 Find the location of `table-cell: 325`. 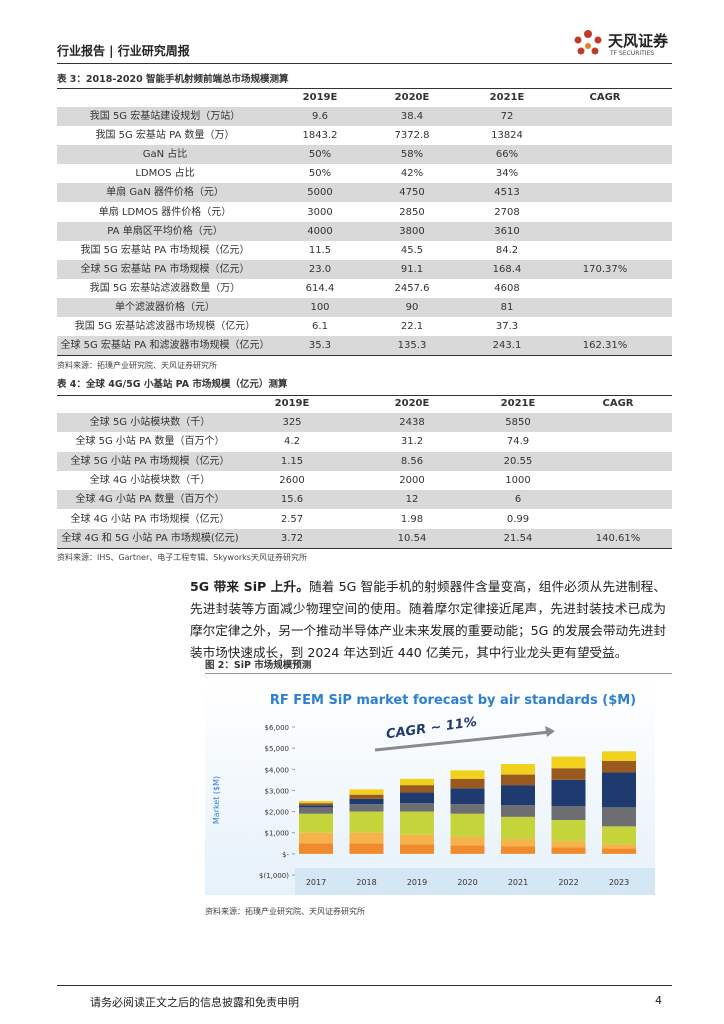

table-cell: 325 is located at coordinates (292, 422).